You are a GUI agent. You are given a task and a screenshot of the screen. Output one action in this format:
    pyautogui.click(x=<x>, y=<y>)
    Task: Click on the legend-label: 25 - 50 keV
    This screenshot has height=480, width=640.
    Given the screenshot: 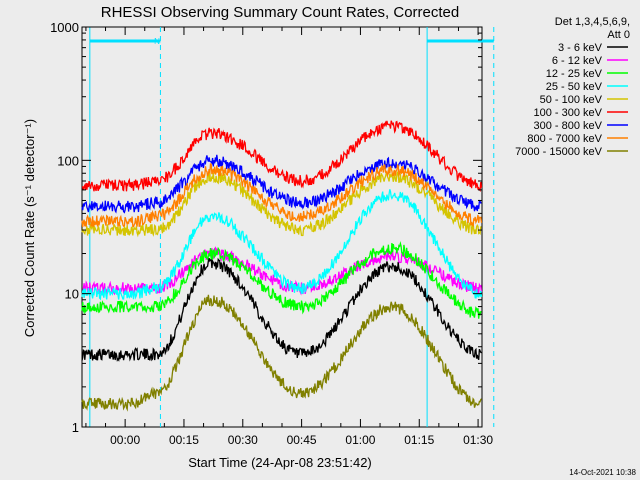 What is the action you would take?
    pyautogui.click(x=574, y=87)
    